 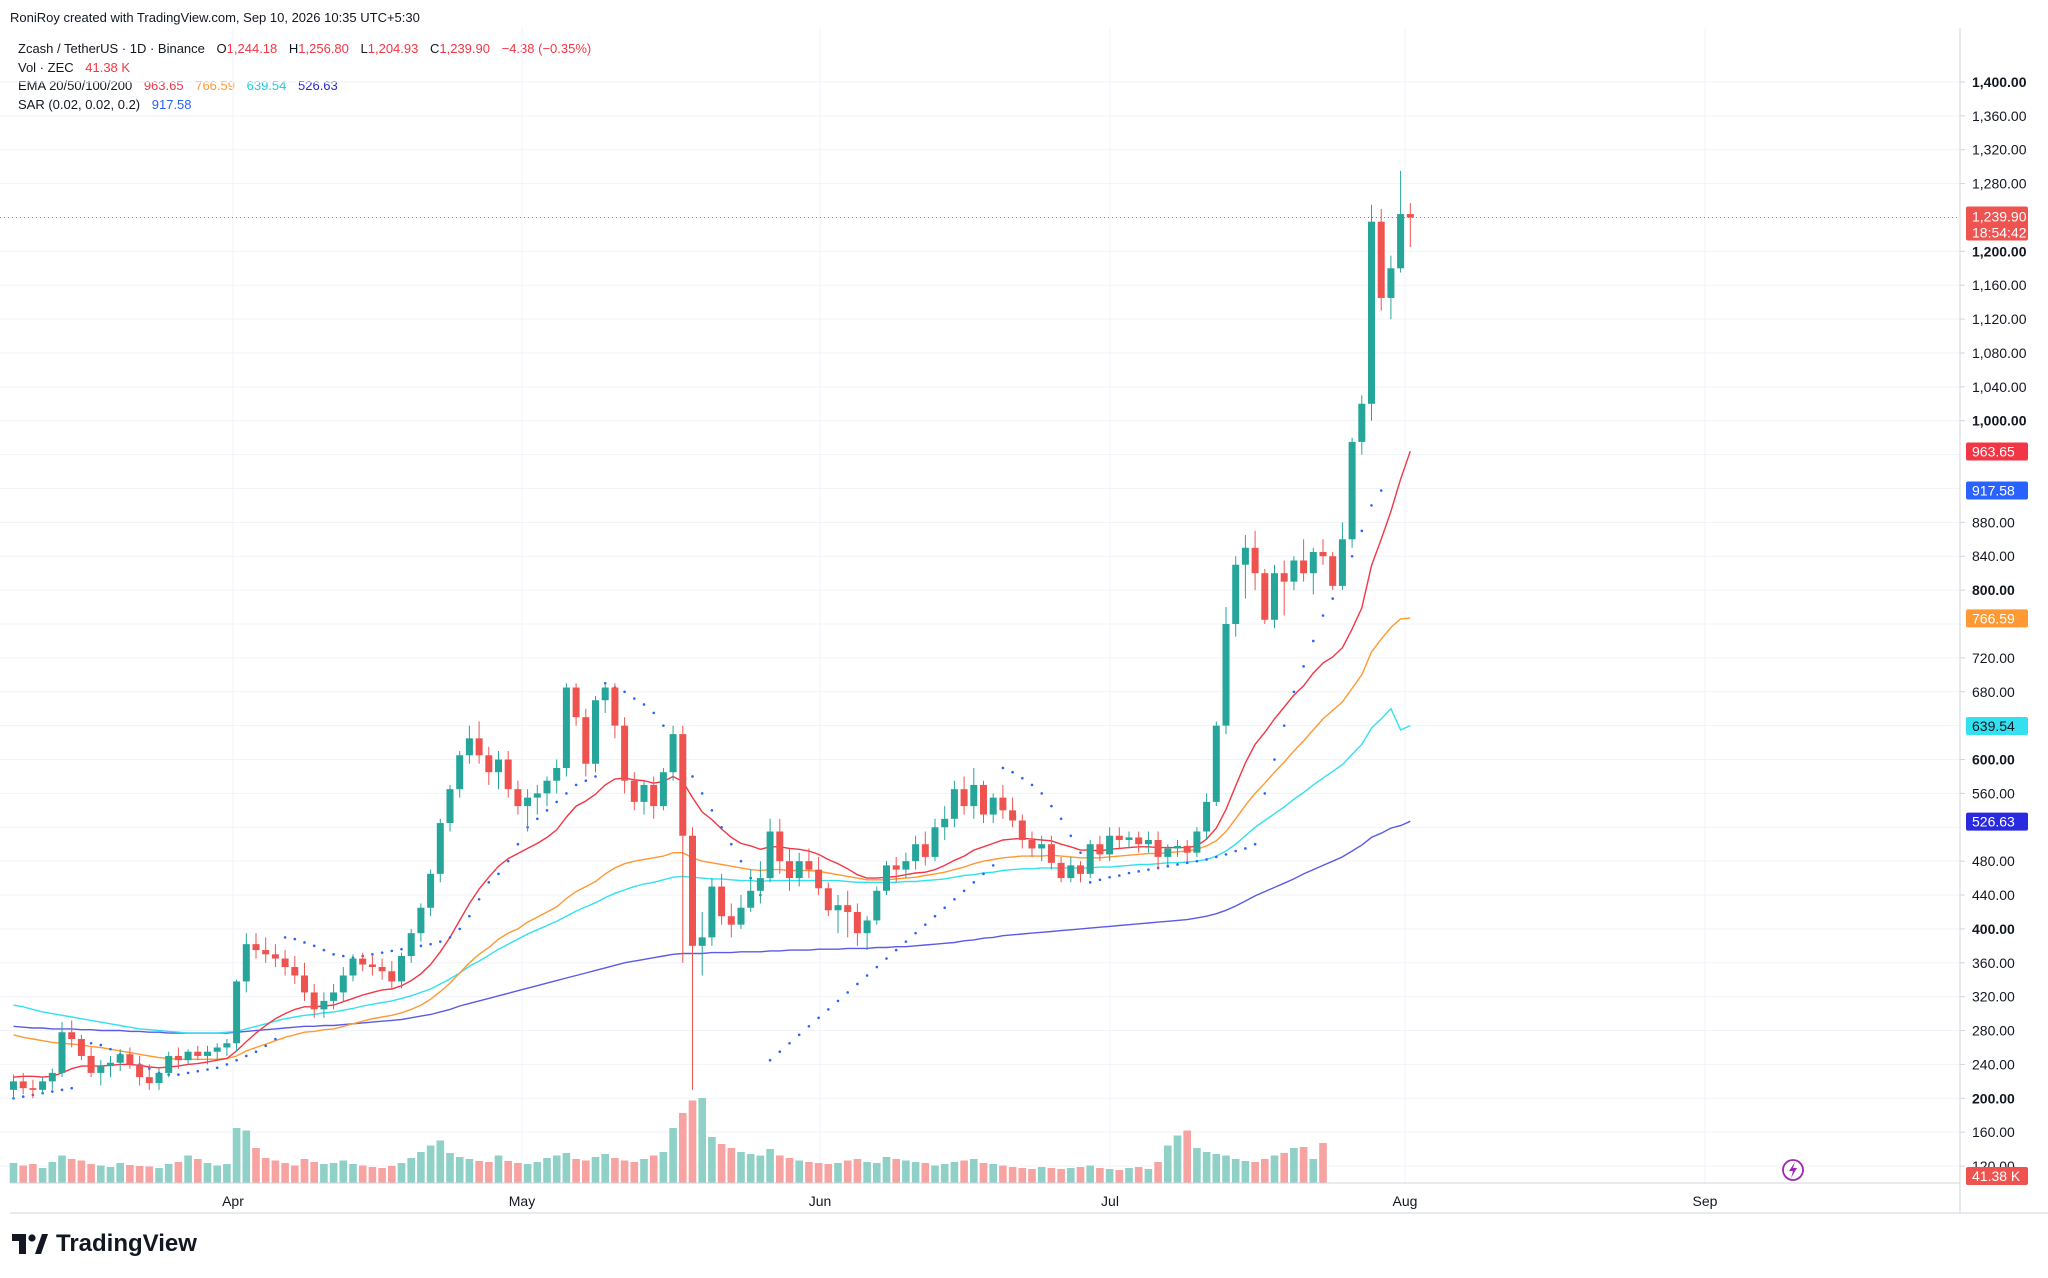 I want to click on ema50-badge-bg, so click(x=1997, y=618).